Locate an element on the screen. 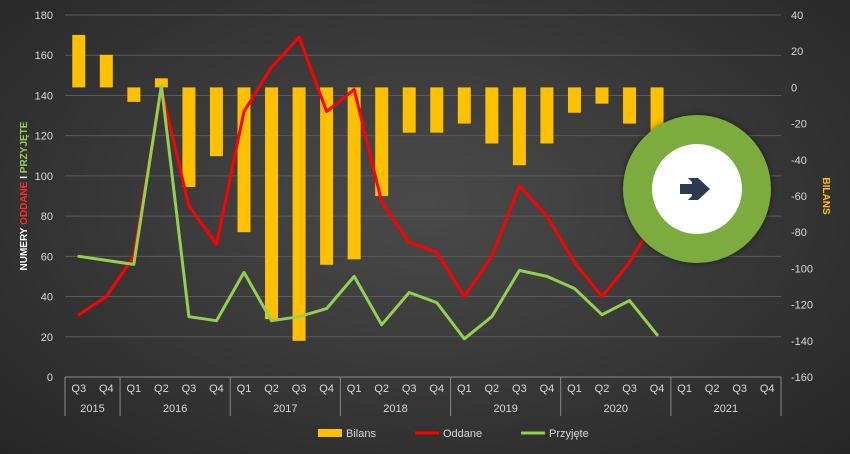 The image size is (850, 454). legend-swatch is located at coordinates (330, 433).